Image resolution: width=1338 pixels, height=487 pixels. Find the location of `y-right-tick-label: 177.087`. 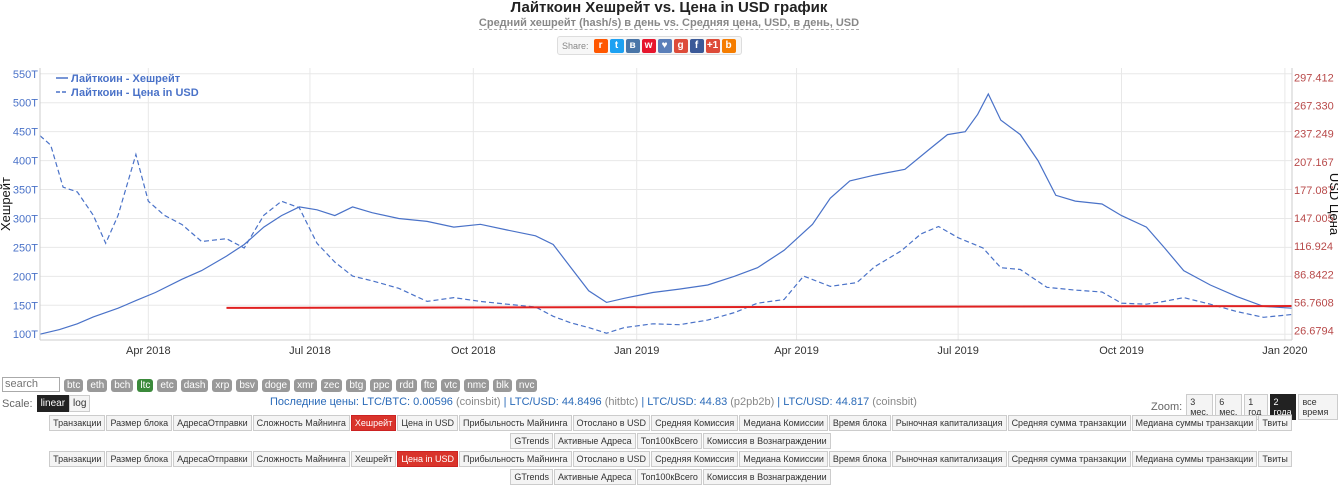

y-right-tick-label: 177.087 is located at coordinates (1314, 191).